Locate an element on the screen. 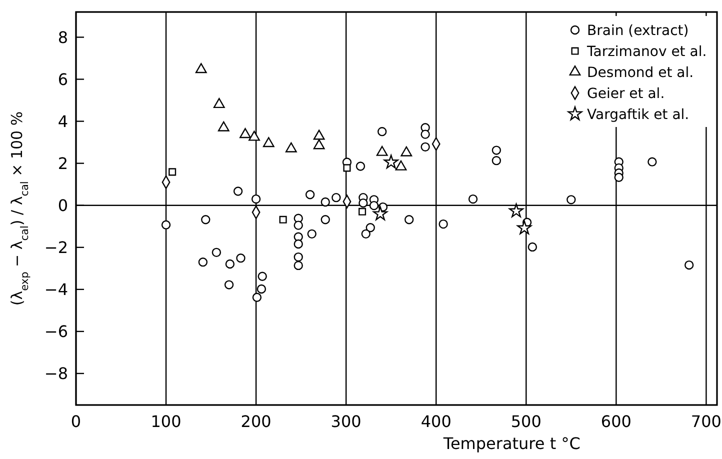 The width and height of the screenshot is (722, 459). x-tick-label: 400 is located at coordinates (436, 421).